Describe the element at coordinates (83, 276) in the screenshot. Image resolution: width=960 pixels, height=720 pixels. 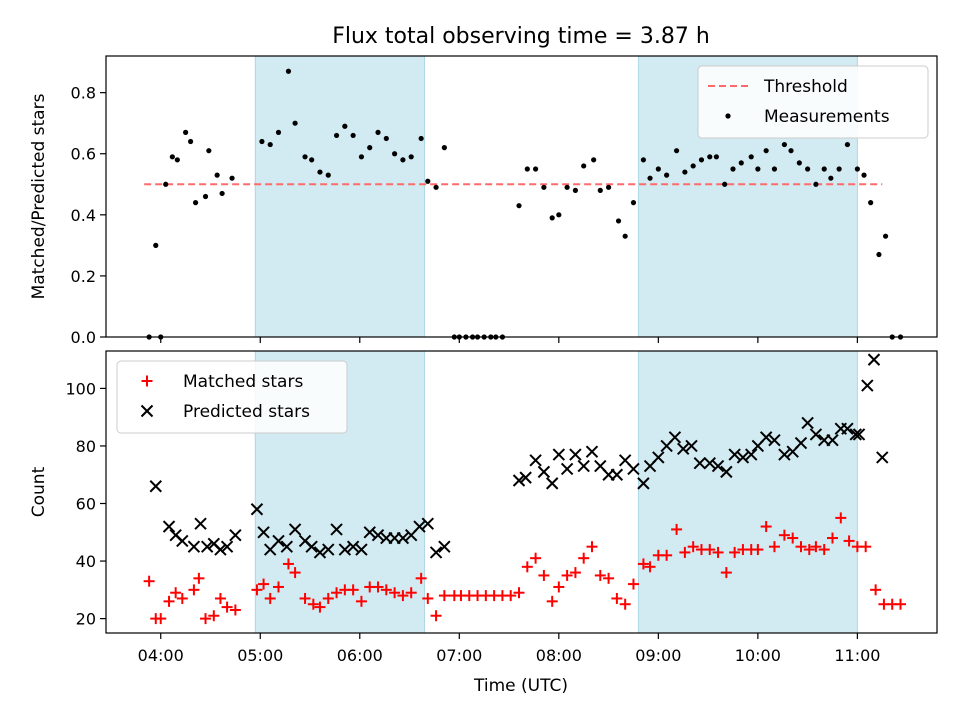
I see `y-tick-label: 0.2` at that location.